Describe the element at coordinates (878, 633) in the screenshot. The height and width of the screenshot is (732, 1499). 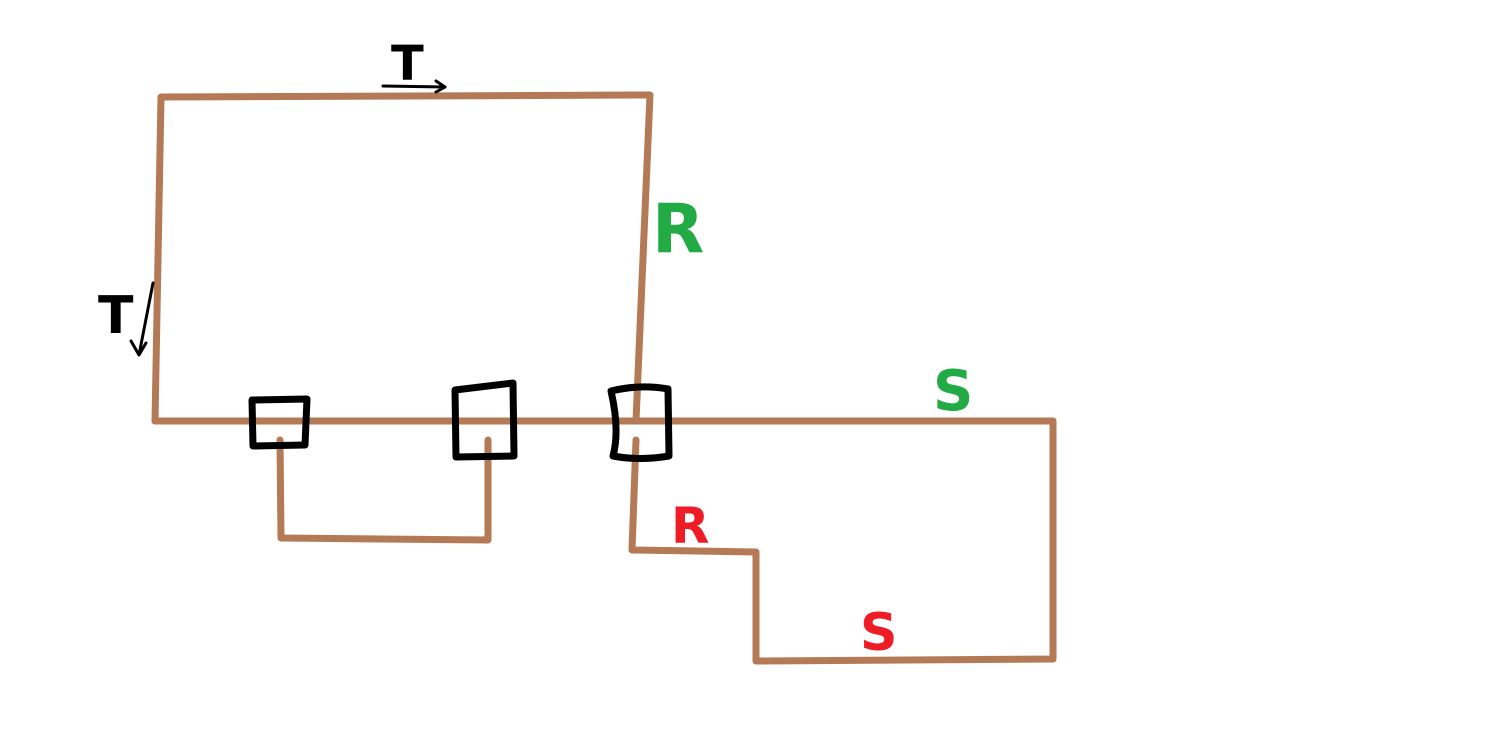
I see `label-s-red: S` at that location.